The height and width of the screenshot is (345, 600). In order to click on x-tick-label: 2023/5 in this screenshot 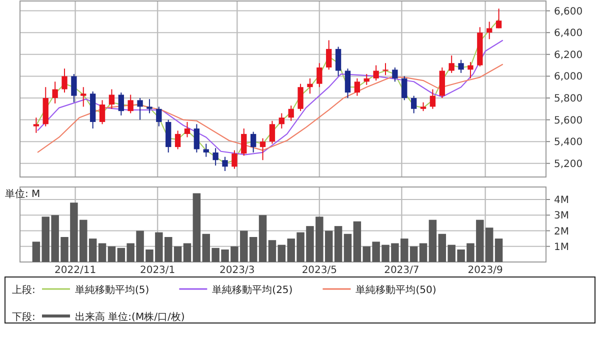, I will do `click(320, 270)`.